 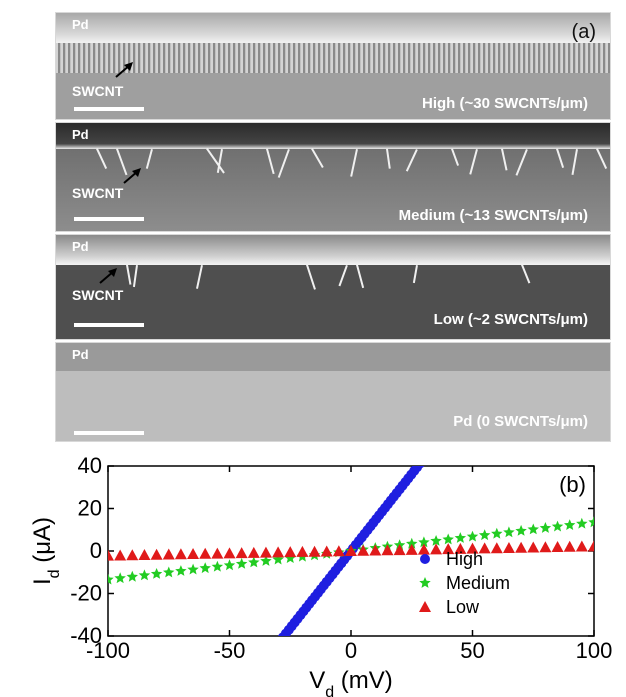 I want to click on dense-swcnt-fringe, so click(x=333, y=58).